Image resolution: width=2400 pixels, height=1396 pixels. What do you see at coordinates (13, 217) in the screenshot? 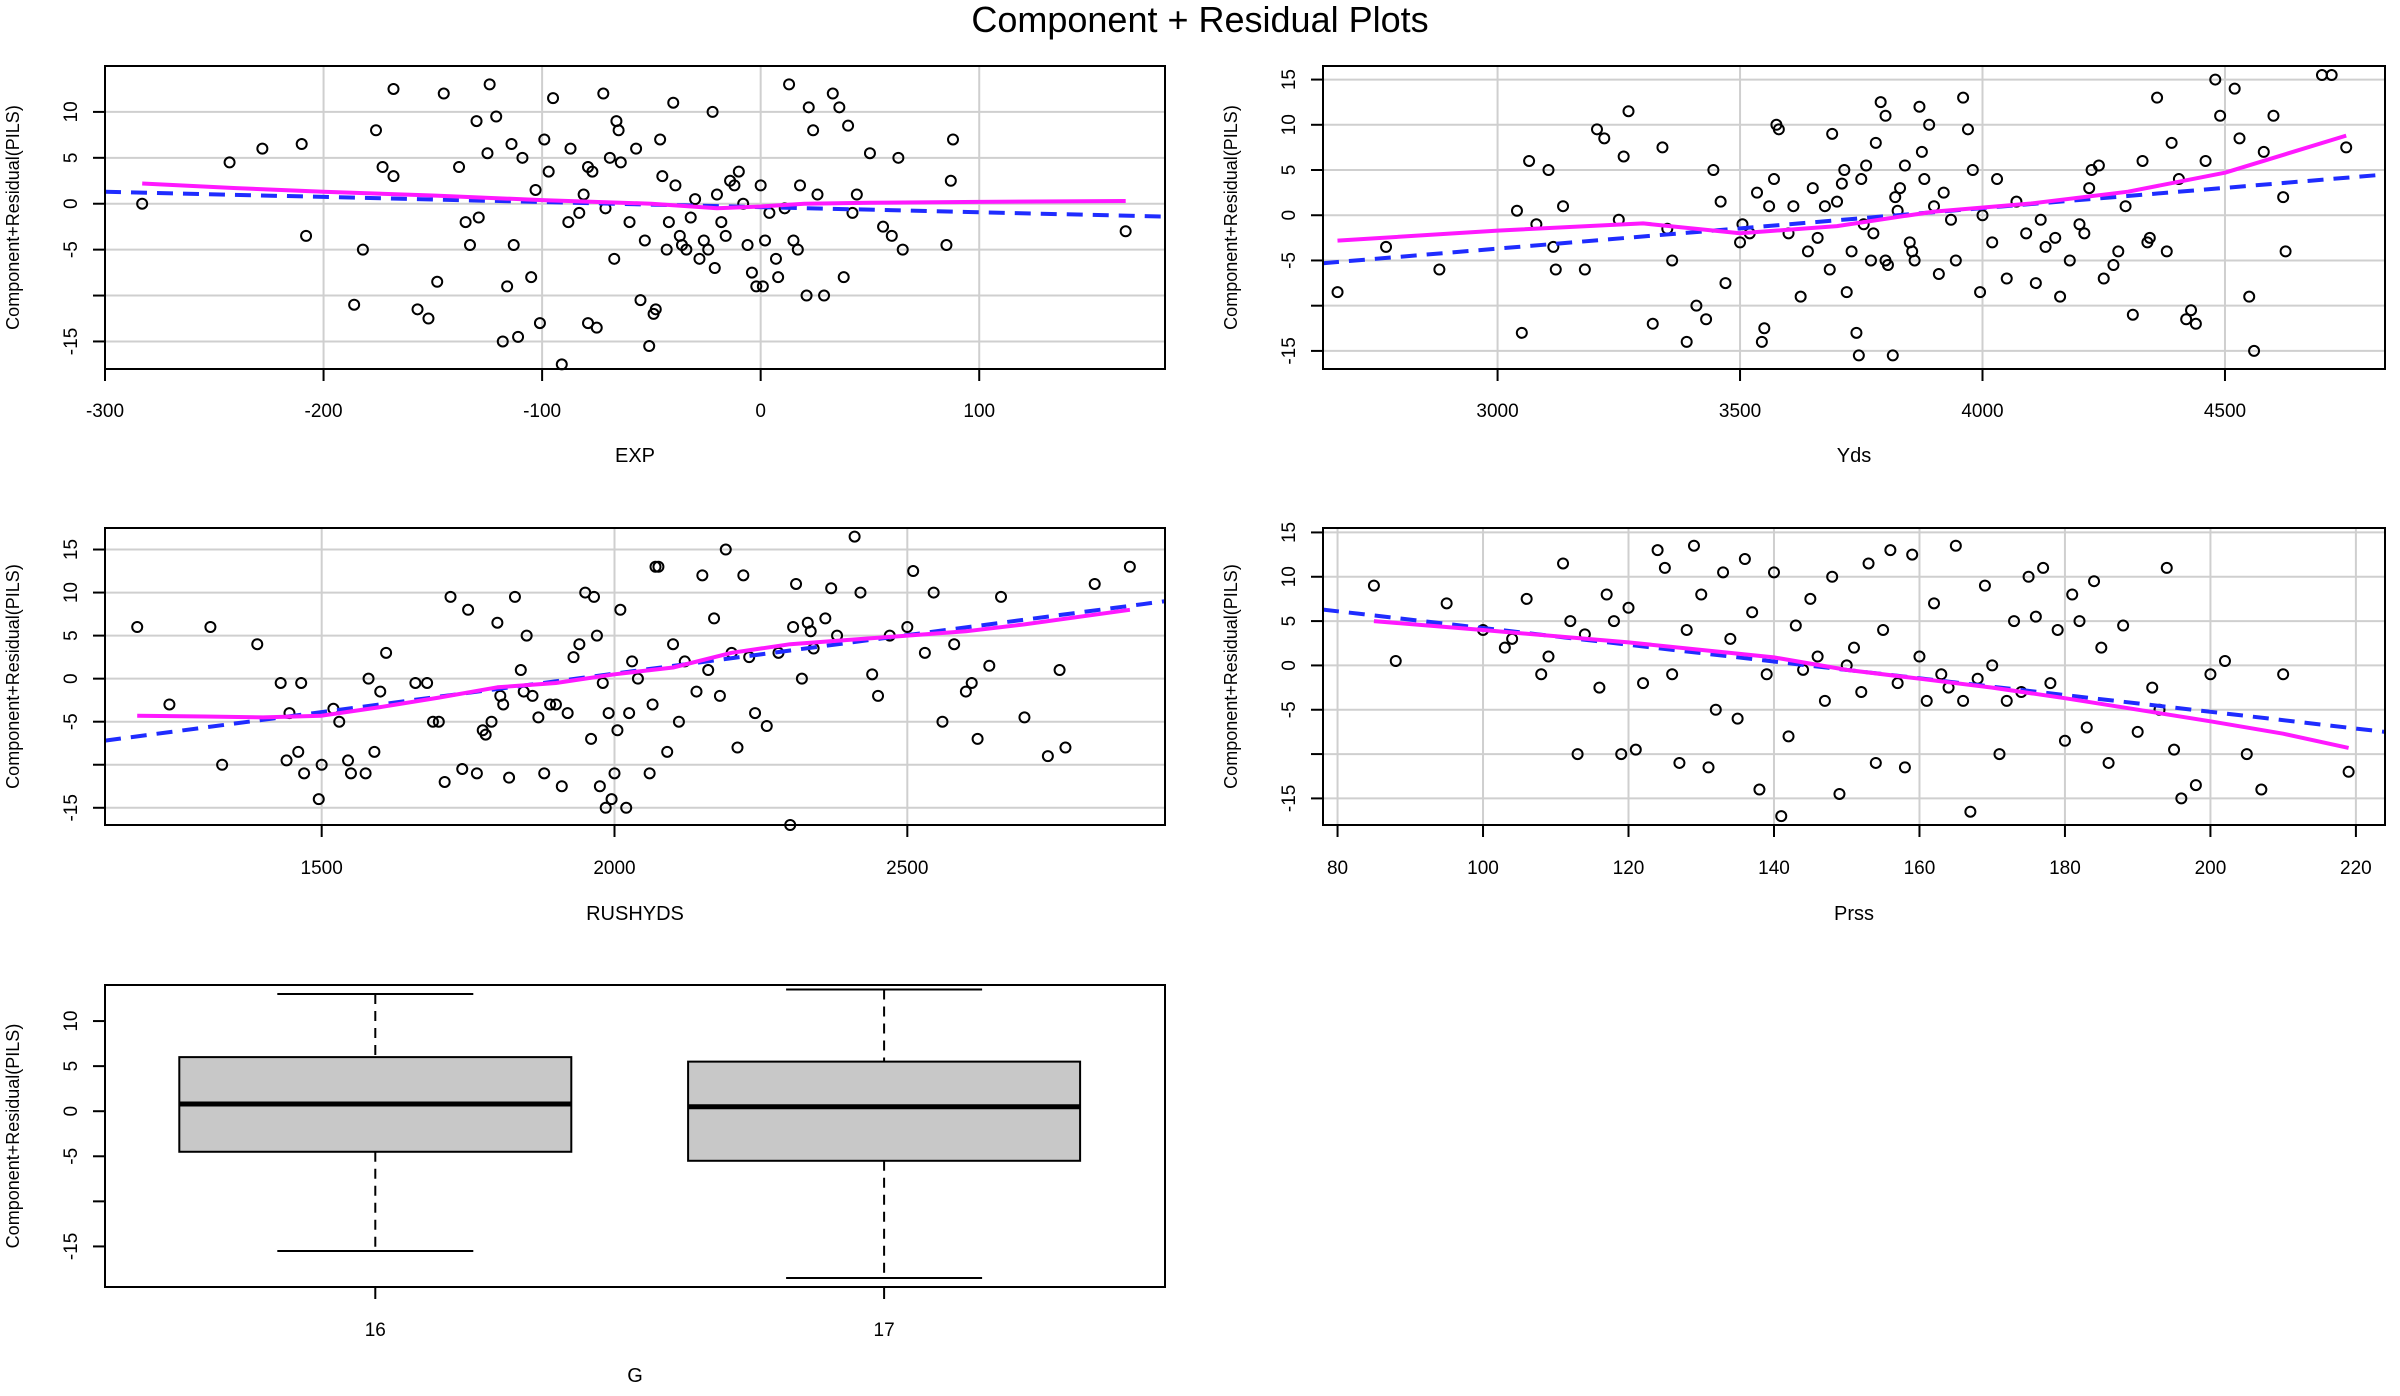
I see `y-axis-label: Component+Residual(PILS)` at bounding box center [13, 217].